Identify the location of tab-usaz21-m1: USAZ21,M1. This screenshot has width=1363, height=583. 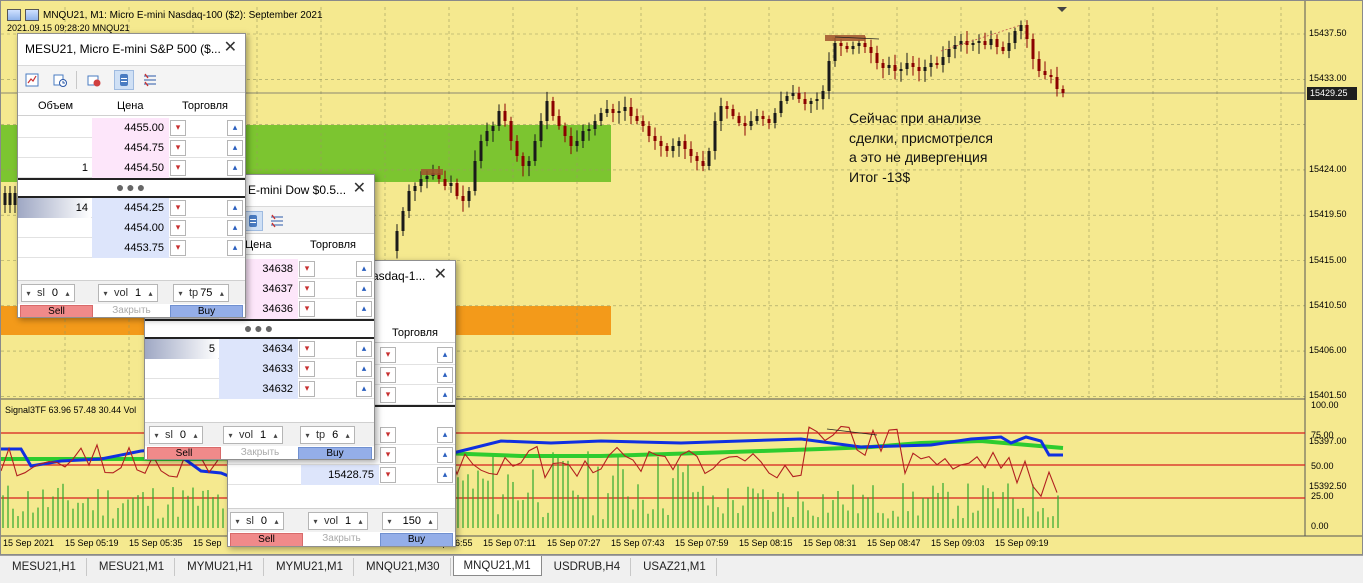
(675, 567).